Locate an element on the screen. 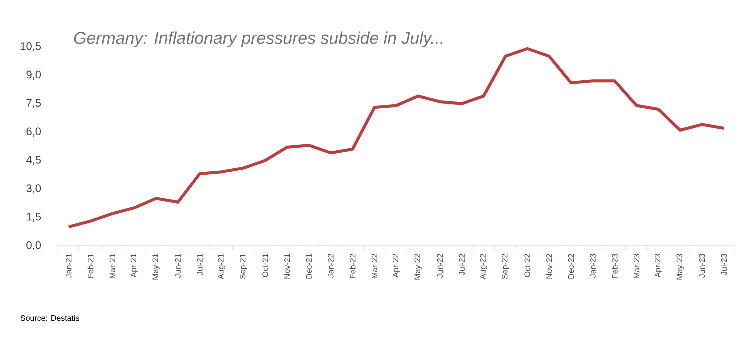 The width and height of the screenshot is (756, 346). y-tick-label: 3,0 is located at coordinates (34, 189).